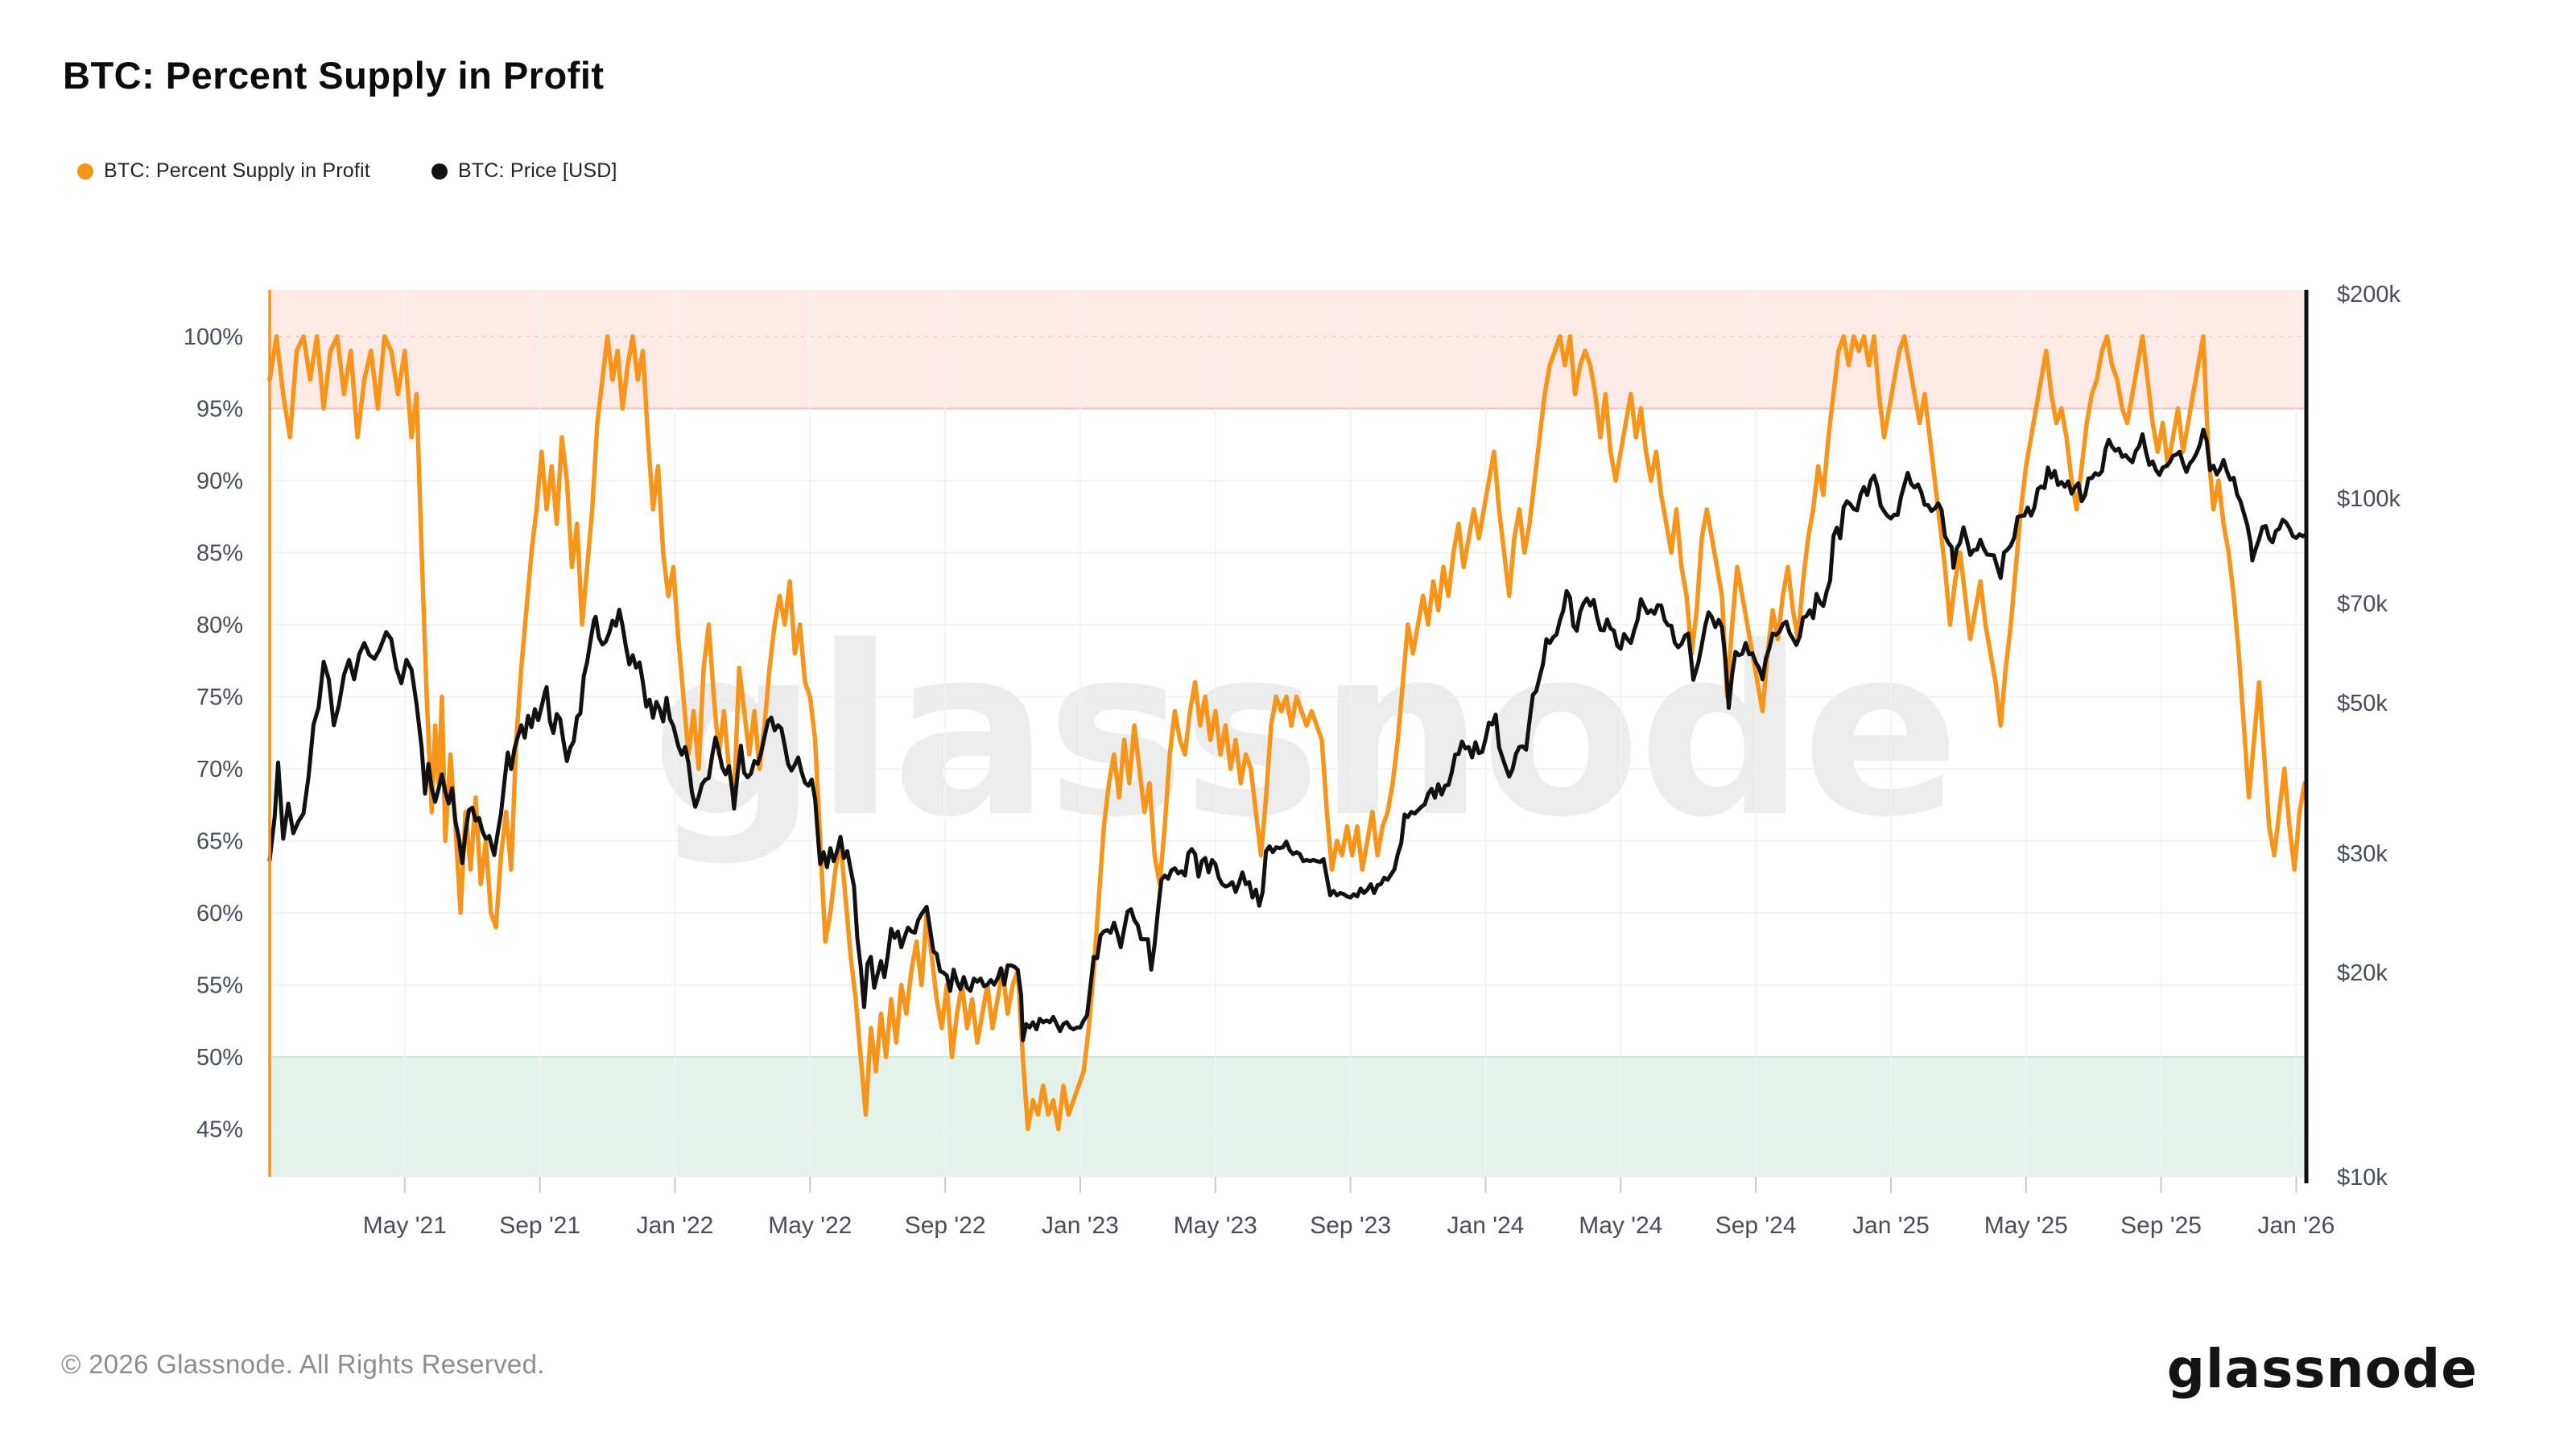 The image size is (2576, 1453). Describe the element at coordinates (1350, 1225) in the screenshot. I see `x-tick-label: Sep '23` at that location.